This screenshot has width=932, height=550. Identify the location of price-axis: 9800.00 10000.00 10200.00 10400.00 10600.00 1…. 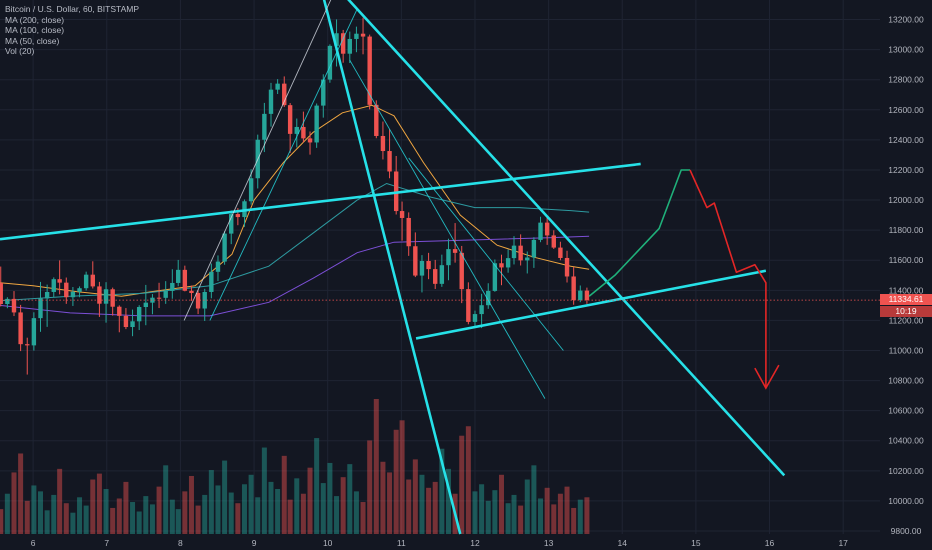
(906, 275).